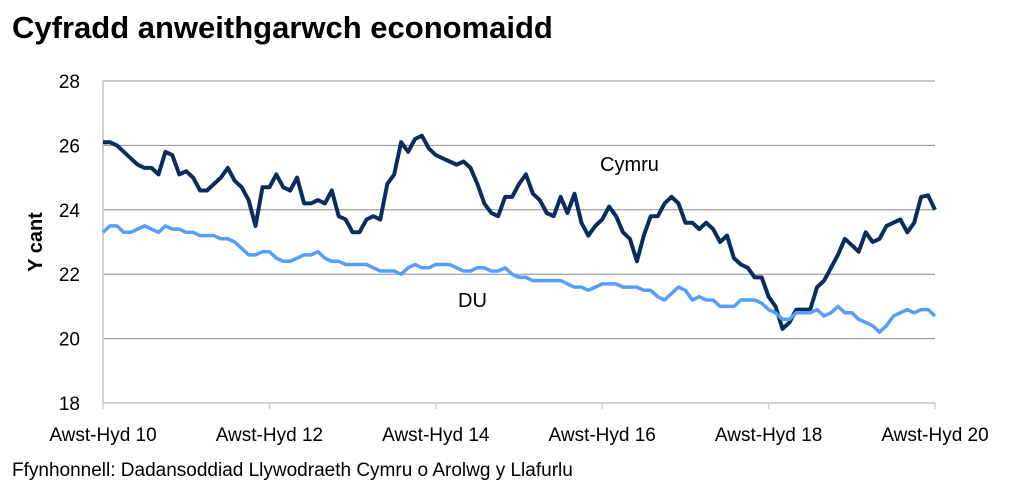  I want to click on y-tick-label: 20, so click(69, 340).